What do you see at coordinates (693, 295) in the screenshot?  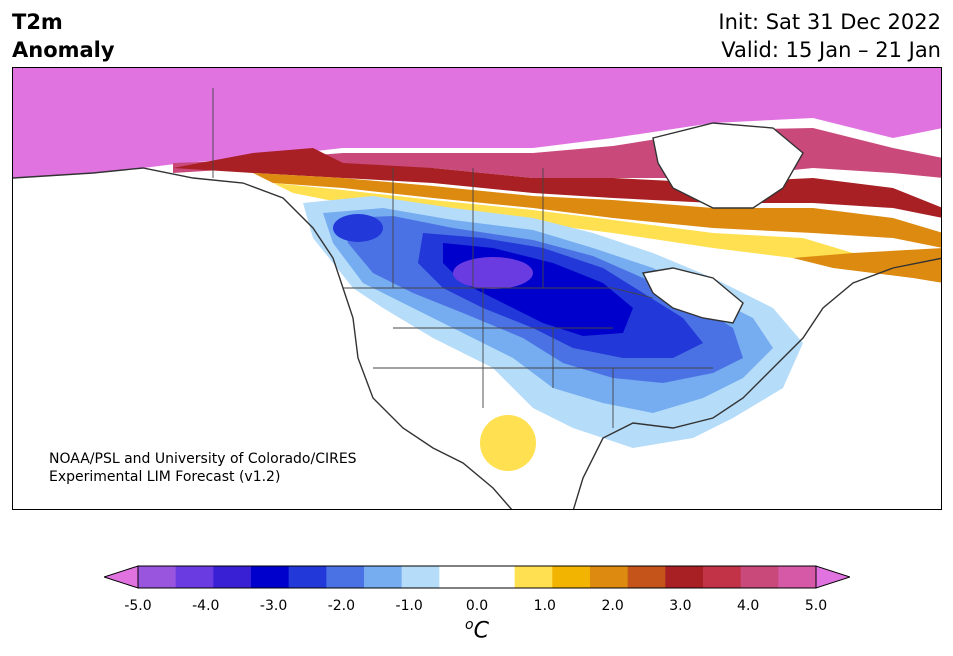 I see `great-lakes` at bounding box center [693, 295].